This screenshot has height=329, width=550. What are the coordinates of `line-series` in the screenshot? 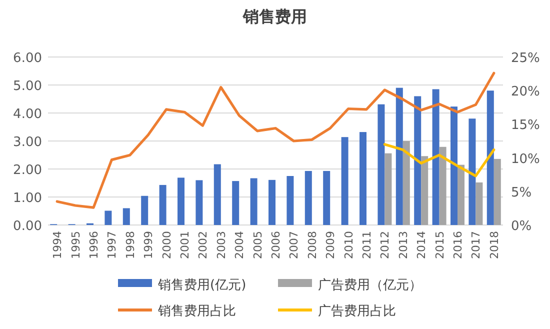 It's located at (439, 160).